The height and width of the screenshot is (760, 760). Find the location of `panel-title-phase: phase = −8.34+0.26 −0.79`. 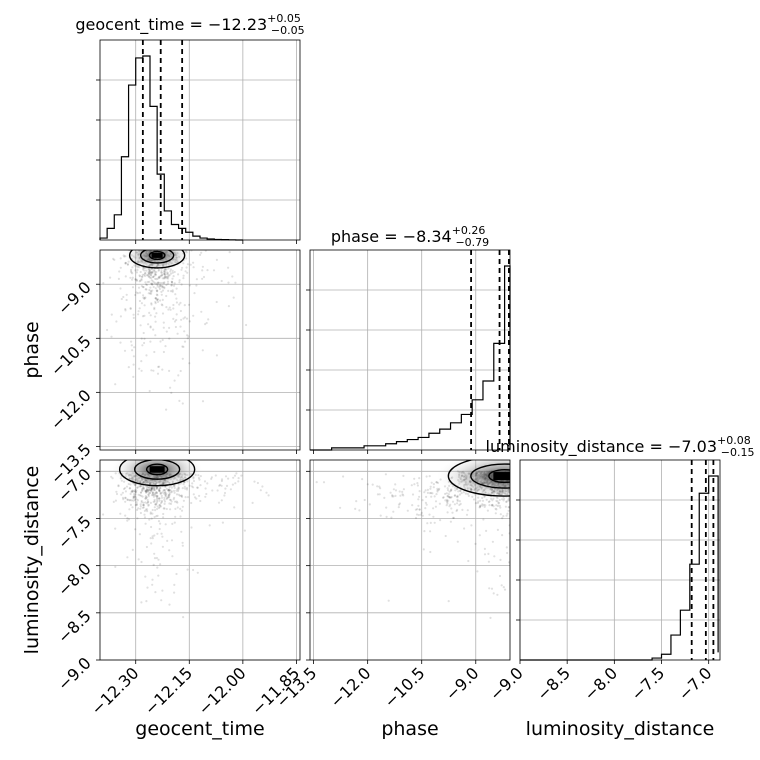

panel-title-phase: phase = −8.34+0.26 −0.79 is located at coordinates (410, 236).